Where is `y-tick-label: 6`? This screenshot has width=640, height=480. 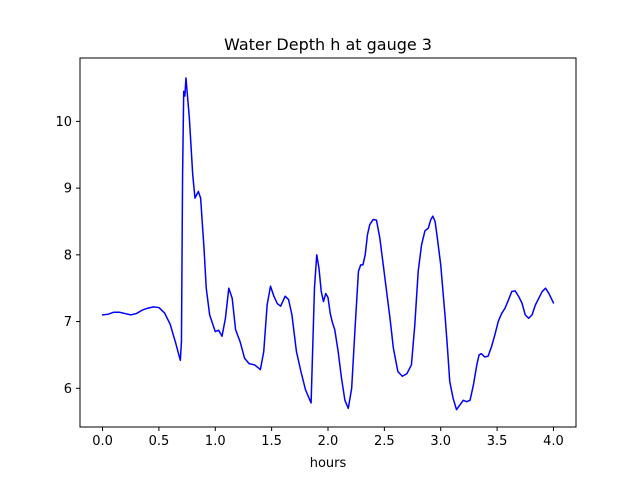
y-tick-label: 6 is located at coordinates (68, 389).